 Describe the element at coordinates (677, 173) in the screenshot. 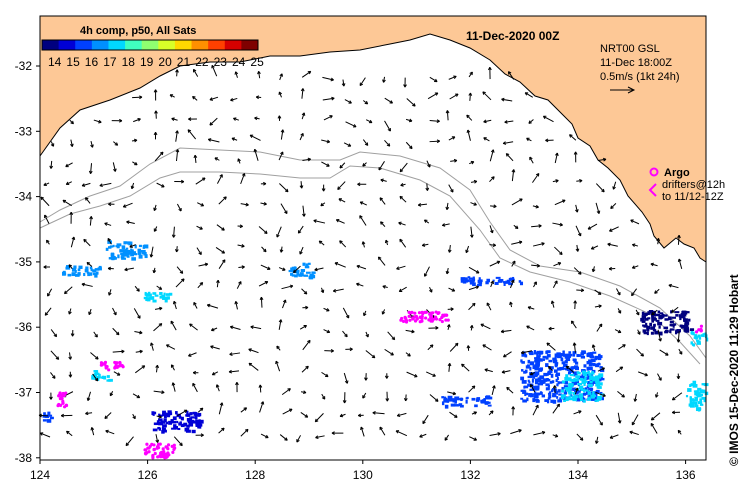

I see `argo-legend-label: Argo` at that location.